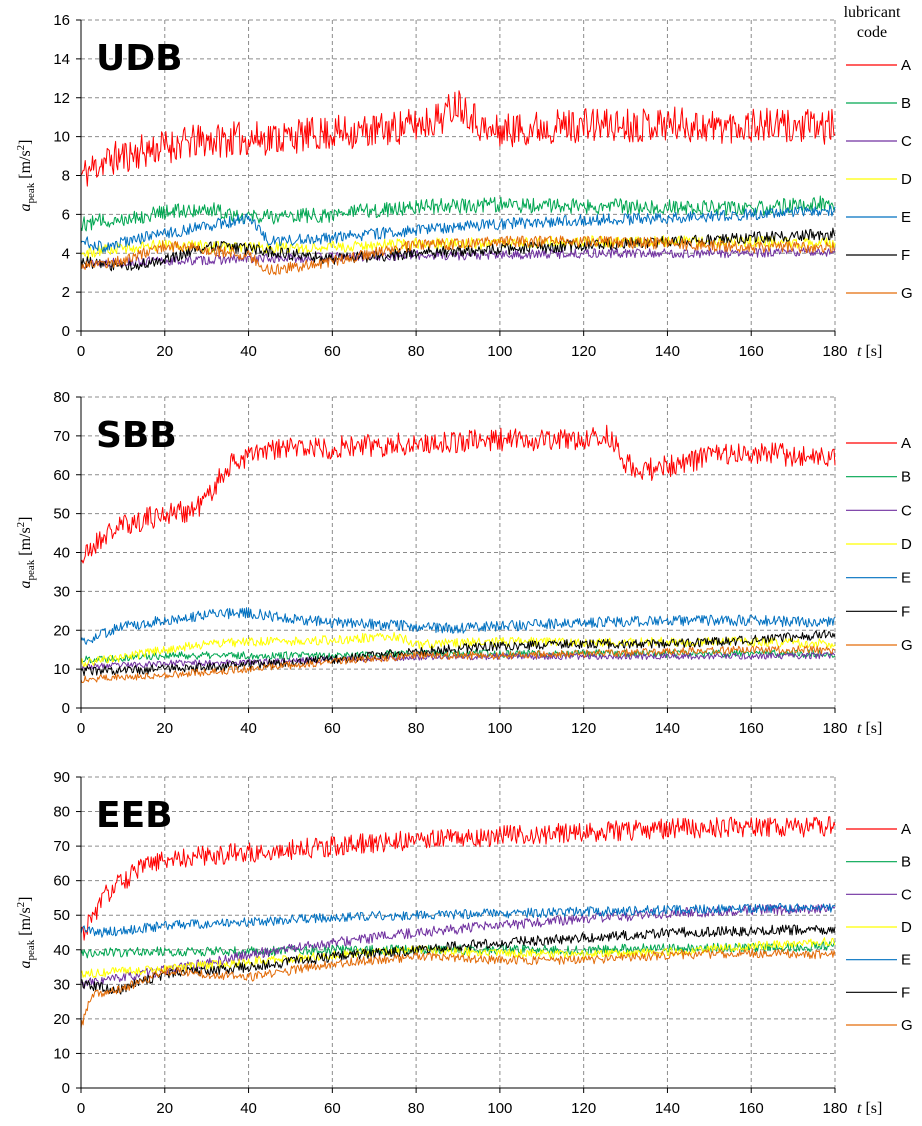  Describe the element at coordinates (61, 777) in the screenshot. I see `y-tick-label: 90` at that location.